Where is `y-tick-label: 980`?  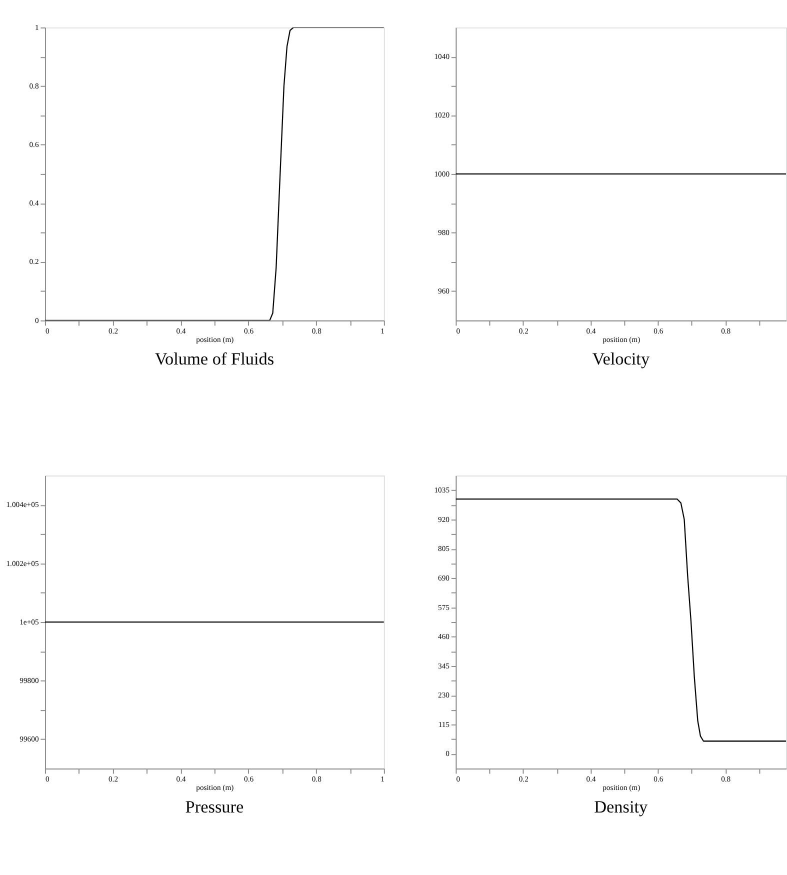
y-tick-label: 980 is located at coordinates (444, 232).